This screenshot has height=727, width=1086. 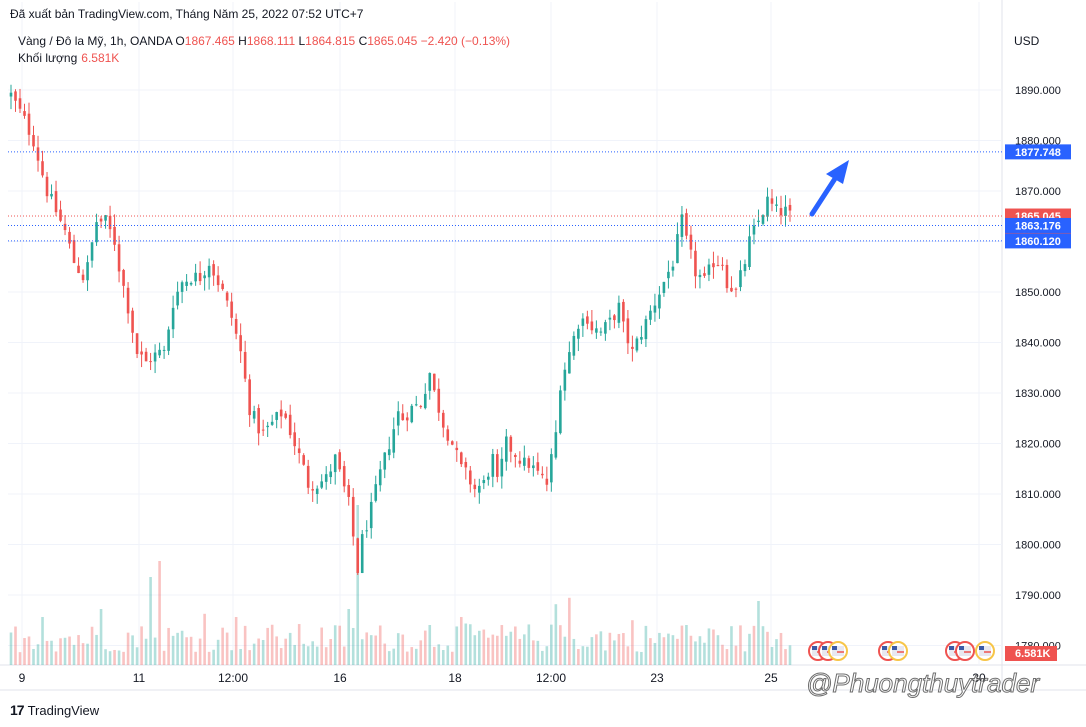 I want to click on tradingview-logo: 17 TradingView, so click(x=54, y=710).